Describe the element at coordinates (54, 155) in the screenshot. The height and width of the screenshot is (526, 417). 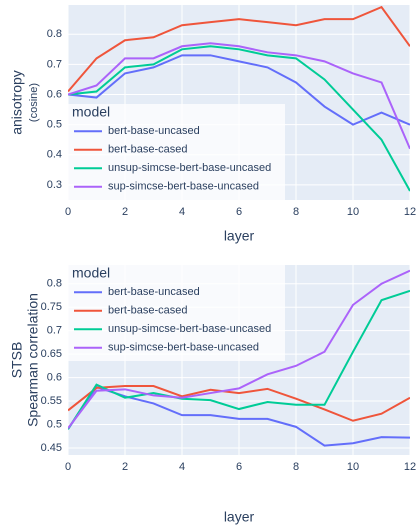
I see `y-tick-label: 0.4` at that location.